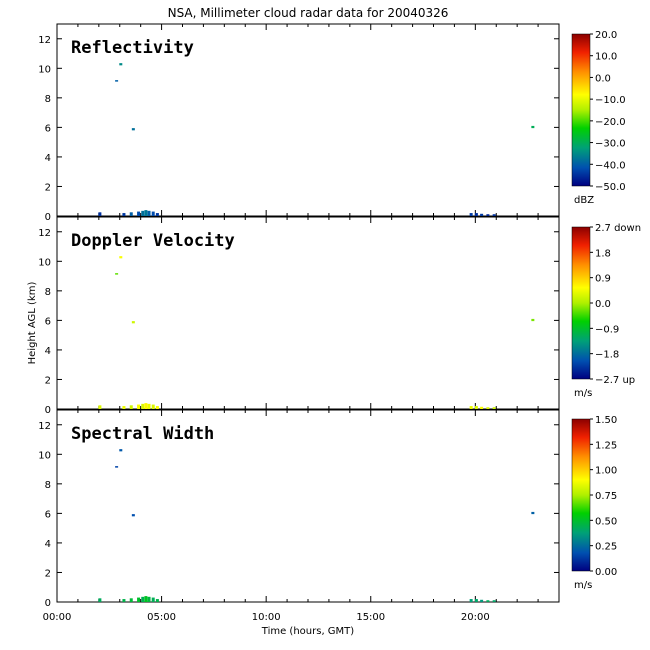 The image size is (650, 650). I want to click on colorbar-tick-label: 0.25, so click(606, 547).